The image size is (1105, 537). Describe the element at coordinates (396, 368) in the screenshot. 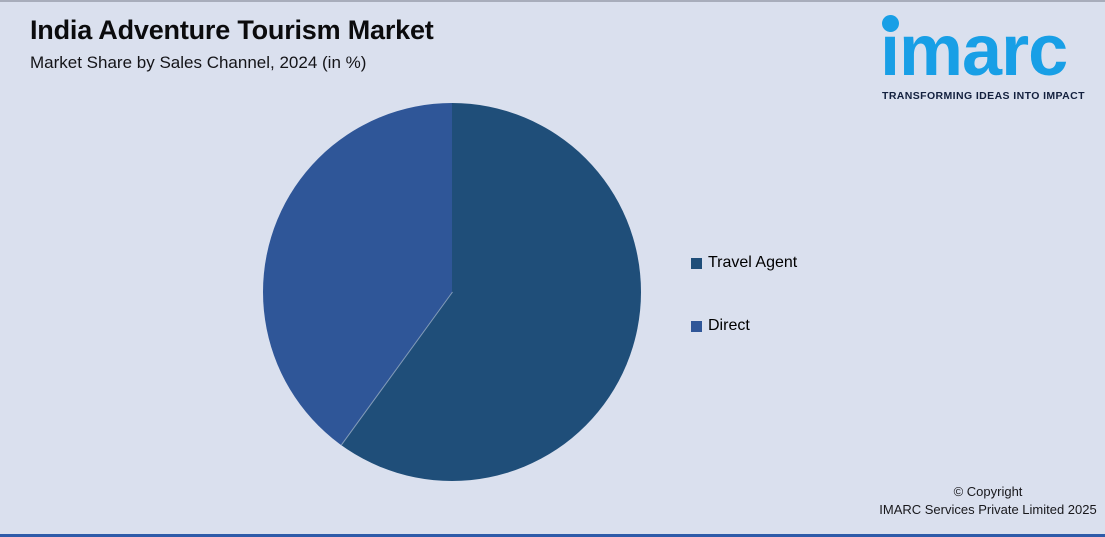

I see `pie-slice-divider` at that location.